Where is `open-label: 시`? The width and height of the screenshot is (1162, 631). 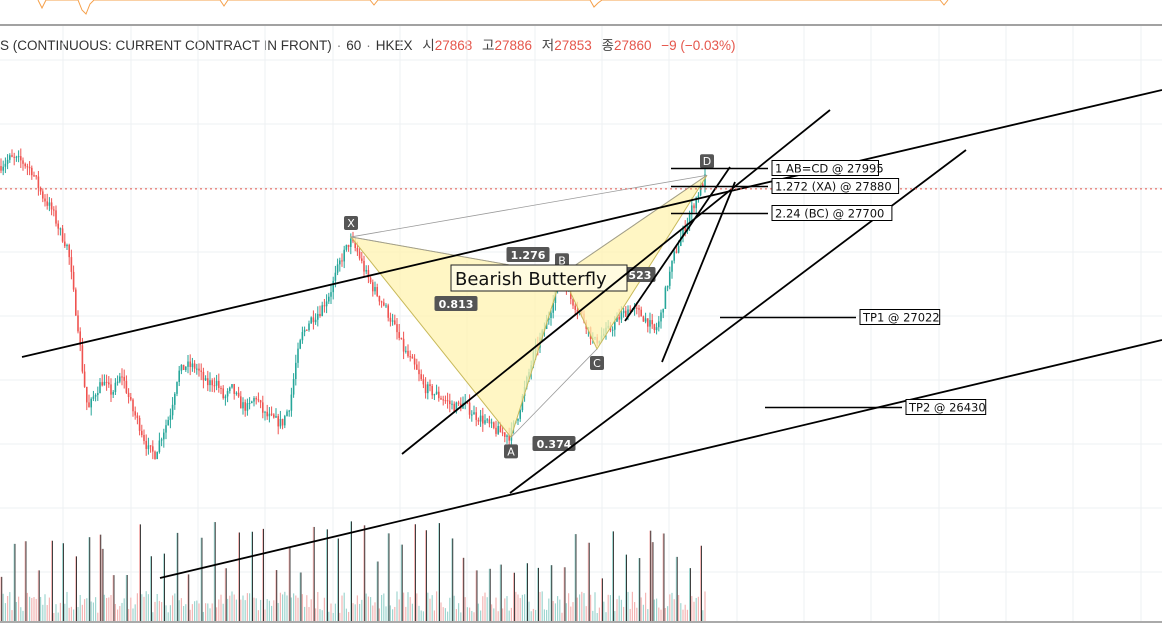 open-label: 시 is located at coordinates (428, 45).